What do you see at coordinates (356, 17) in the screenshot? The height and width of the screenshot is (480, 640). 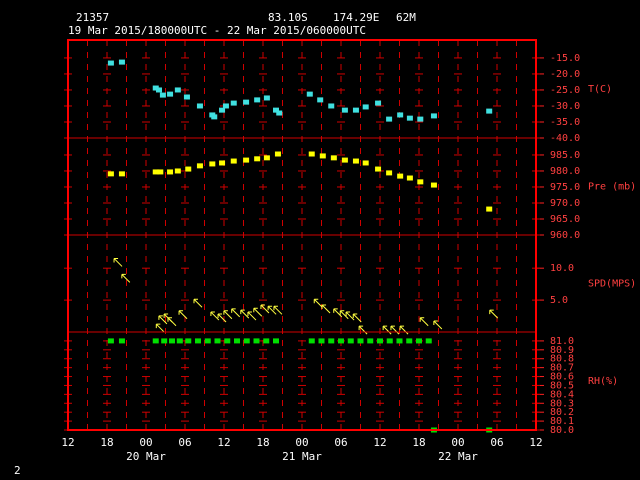 I see `longitude: 174.29E` at bounding box center [356, 17].